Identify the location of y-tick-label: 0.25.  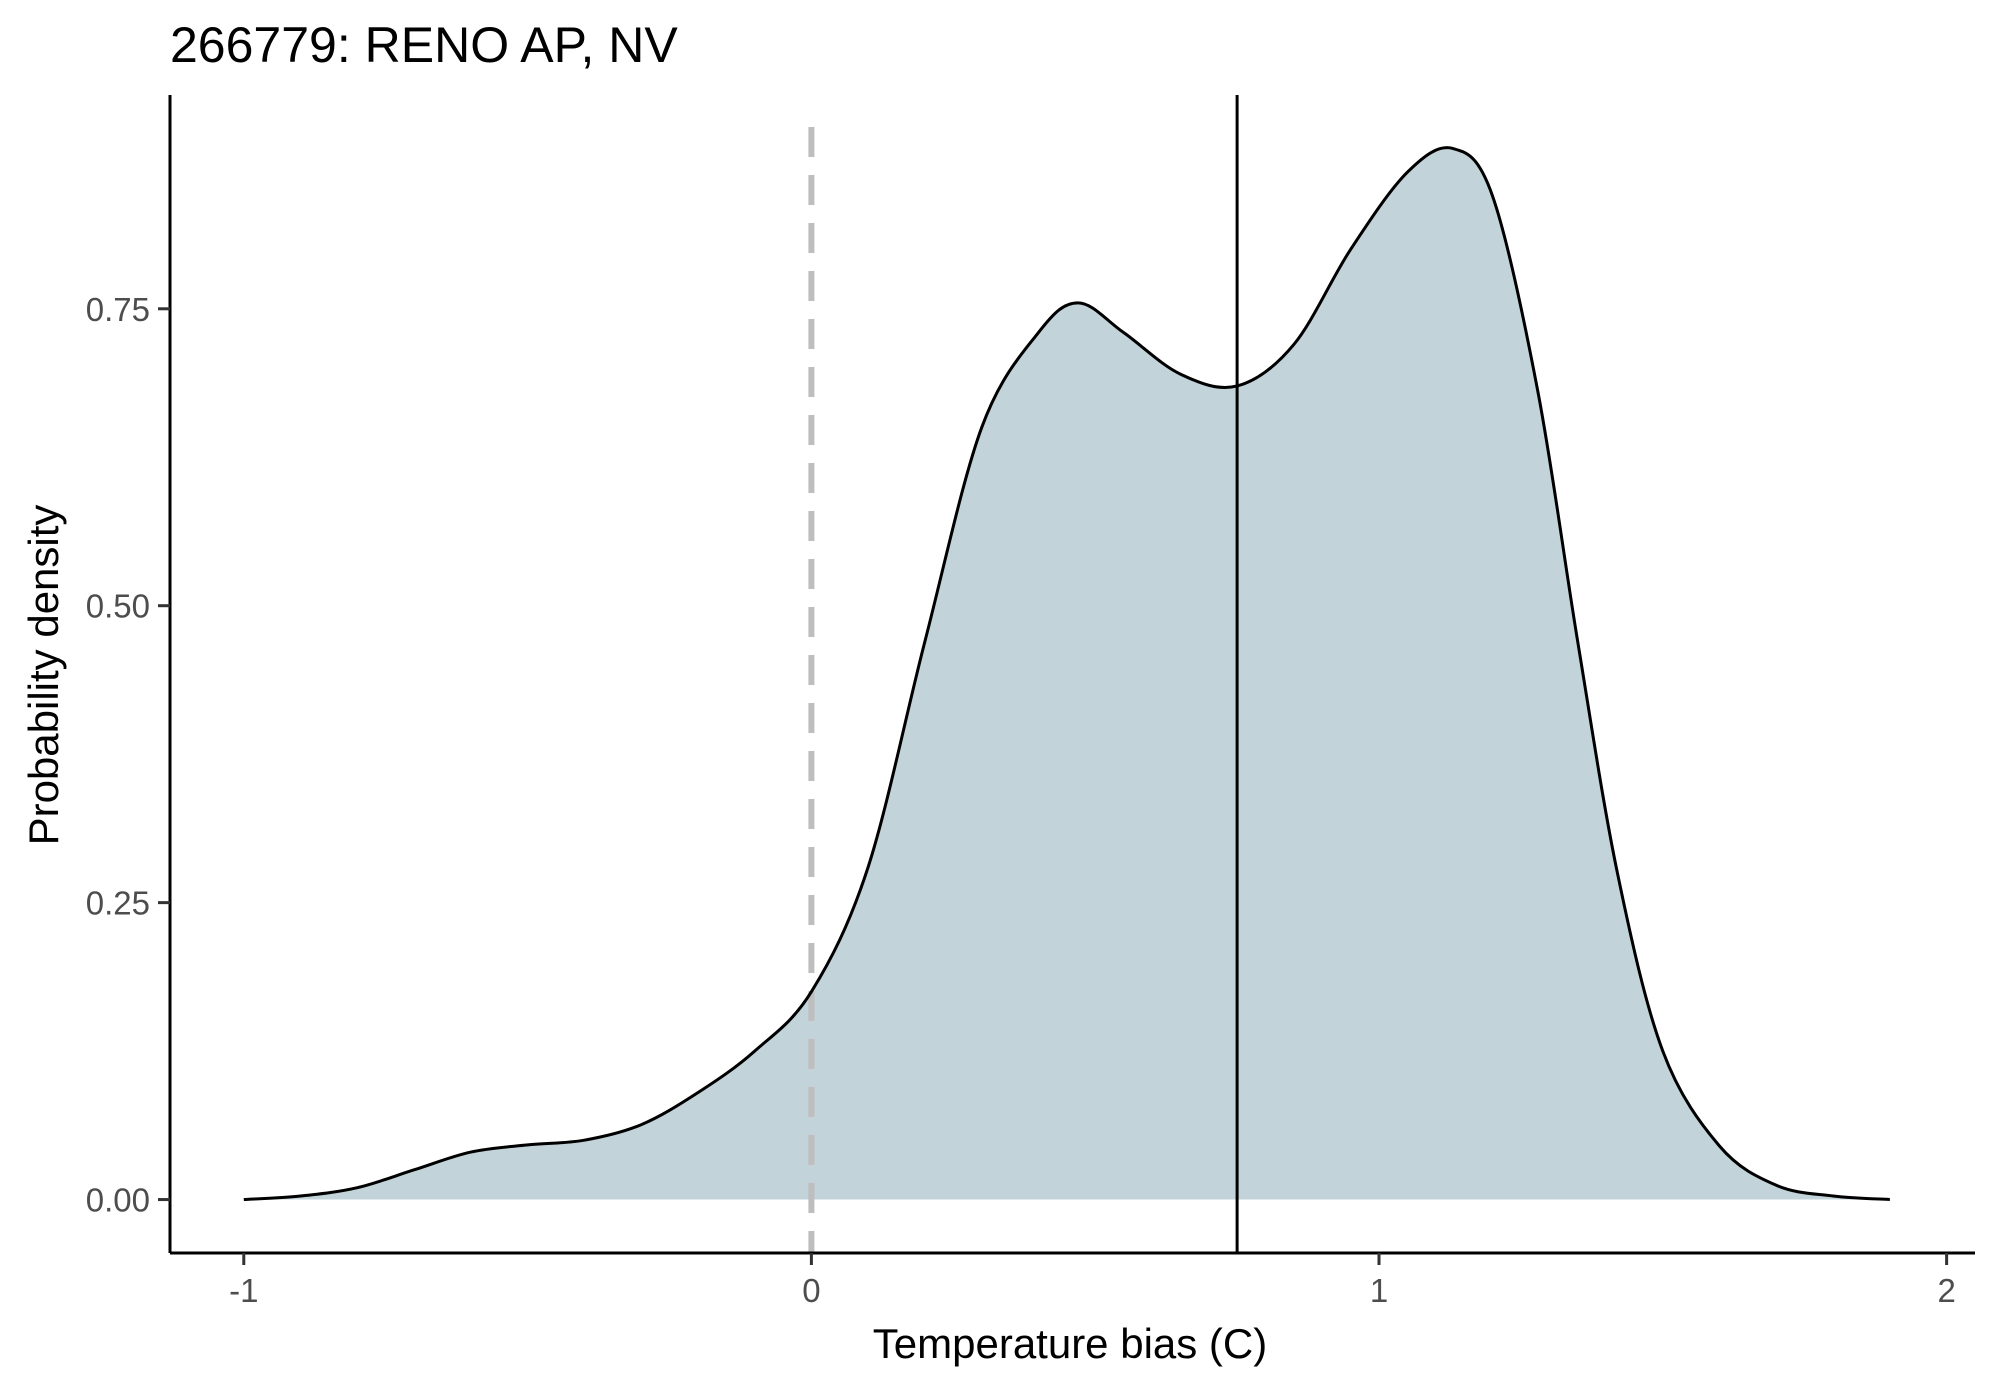
(118, 903).